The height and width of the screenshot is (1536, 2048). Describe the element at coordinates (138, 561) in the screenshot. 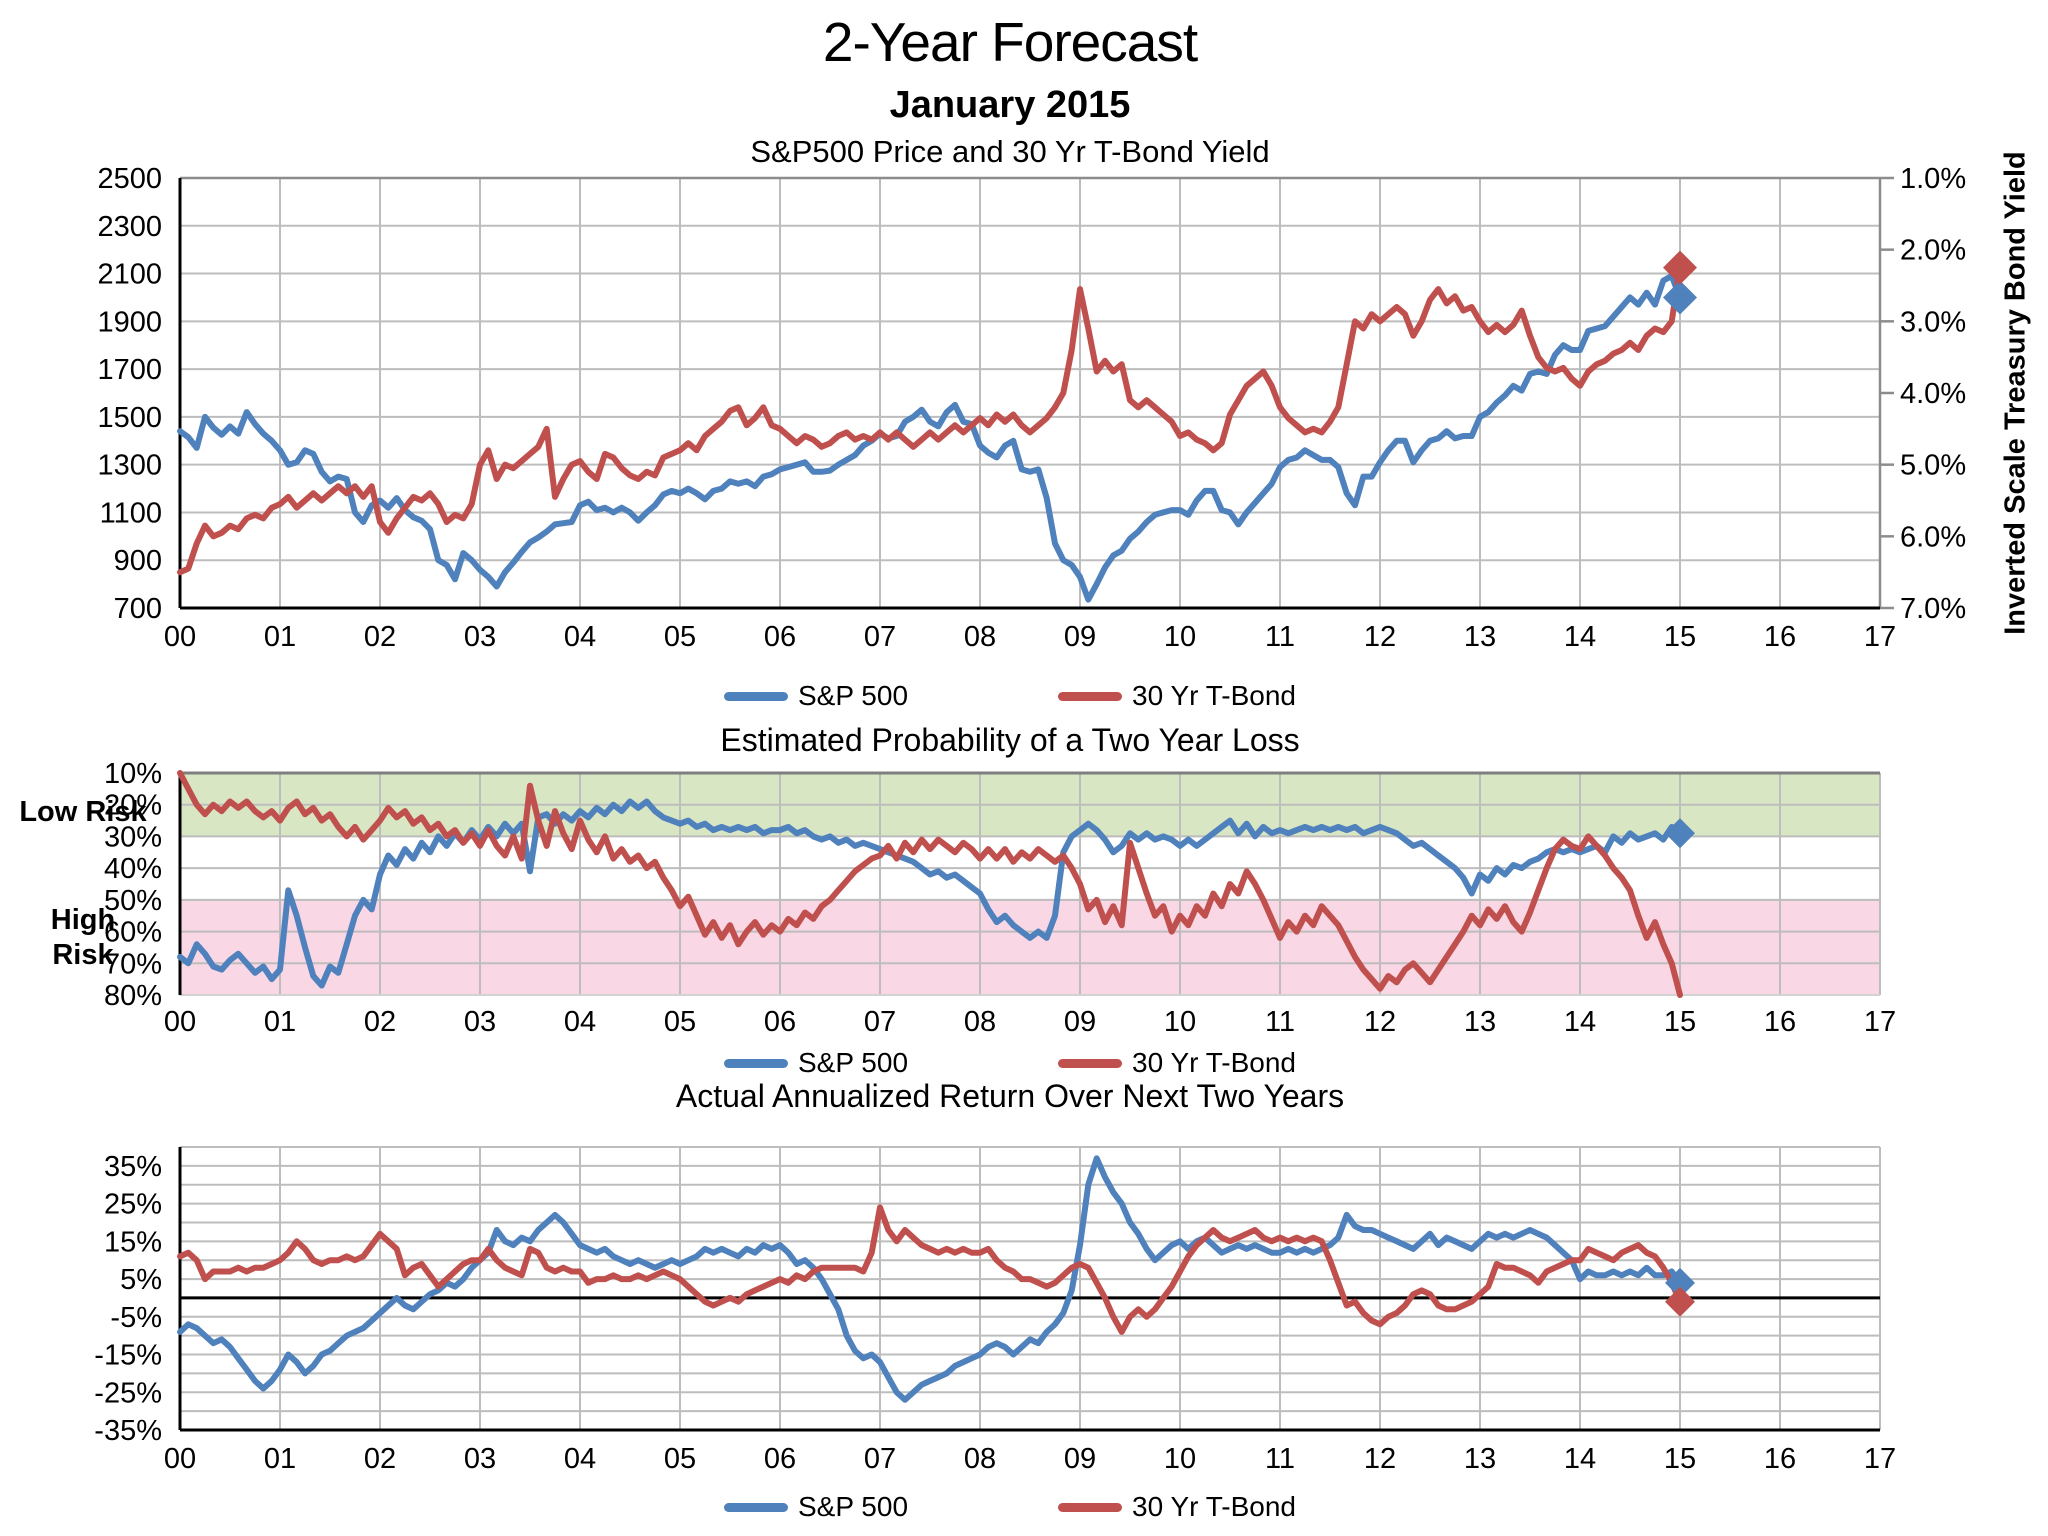

I see `tick-label: 900` at that location.